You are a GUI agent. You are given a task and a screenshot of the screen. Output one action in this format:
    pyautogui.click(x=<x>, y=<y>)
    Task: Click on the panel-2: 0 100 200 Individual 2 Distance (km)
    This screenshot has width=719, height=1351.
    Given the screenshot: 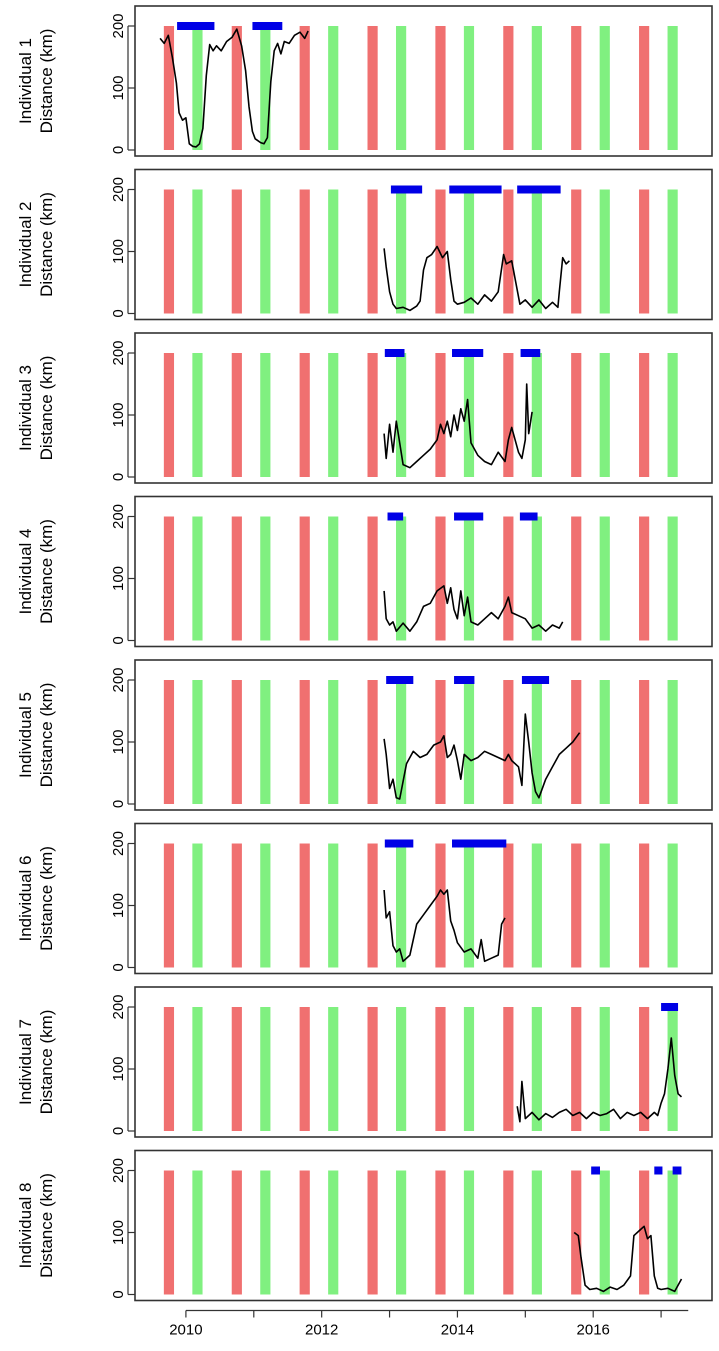 What is the action you would take?
    pyautogui.click(x=364, y=244)
    